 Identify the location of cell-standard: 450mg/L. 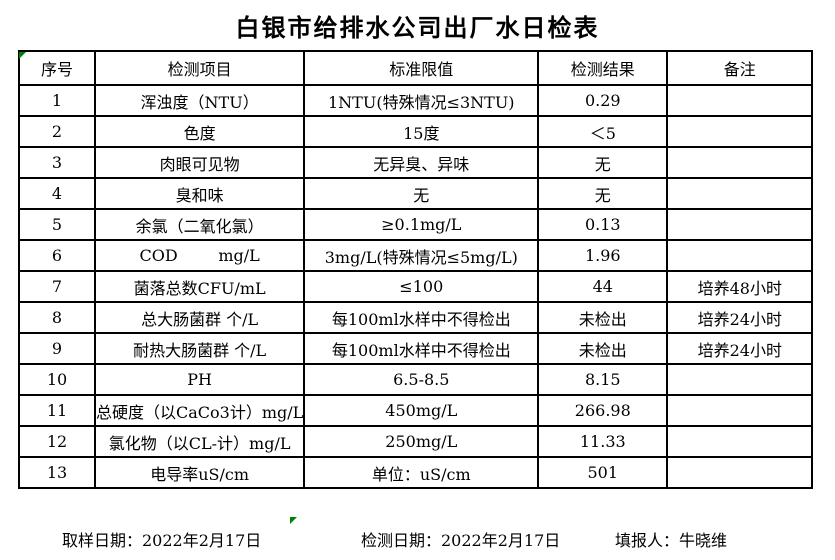
(421, 410).